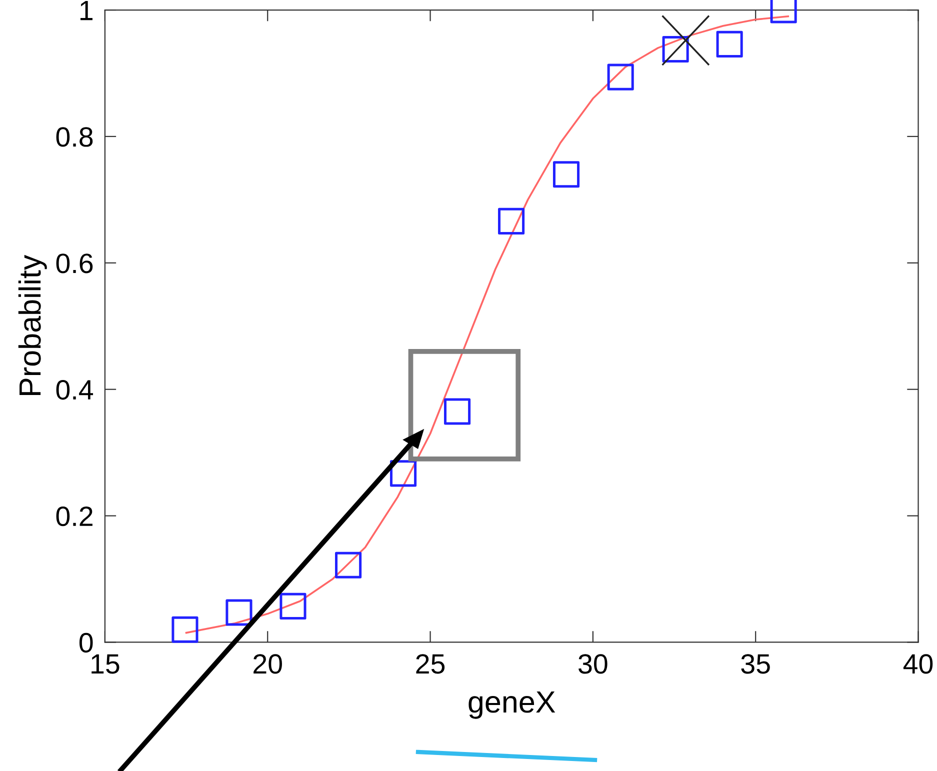 Image resolution: width=937 pixels, height=771 pixels. What do you see at coordinates (74, 264) in the screenshot?
I see `y-tick-label: 0.6` at bounding box center [74, 264].